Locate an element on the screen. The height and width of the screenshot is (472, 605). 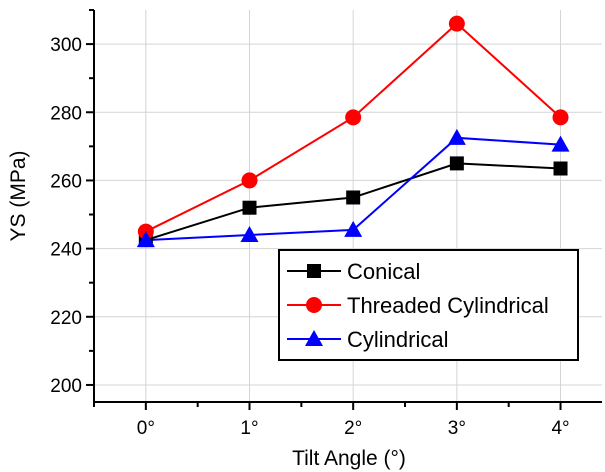
y-axis-title: YS (MPa) is located at coordinates (18, 195).